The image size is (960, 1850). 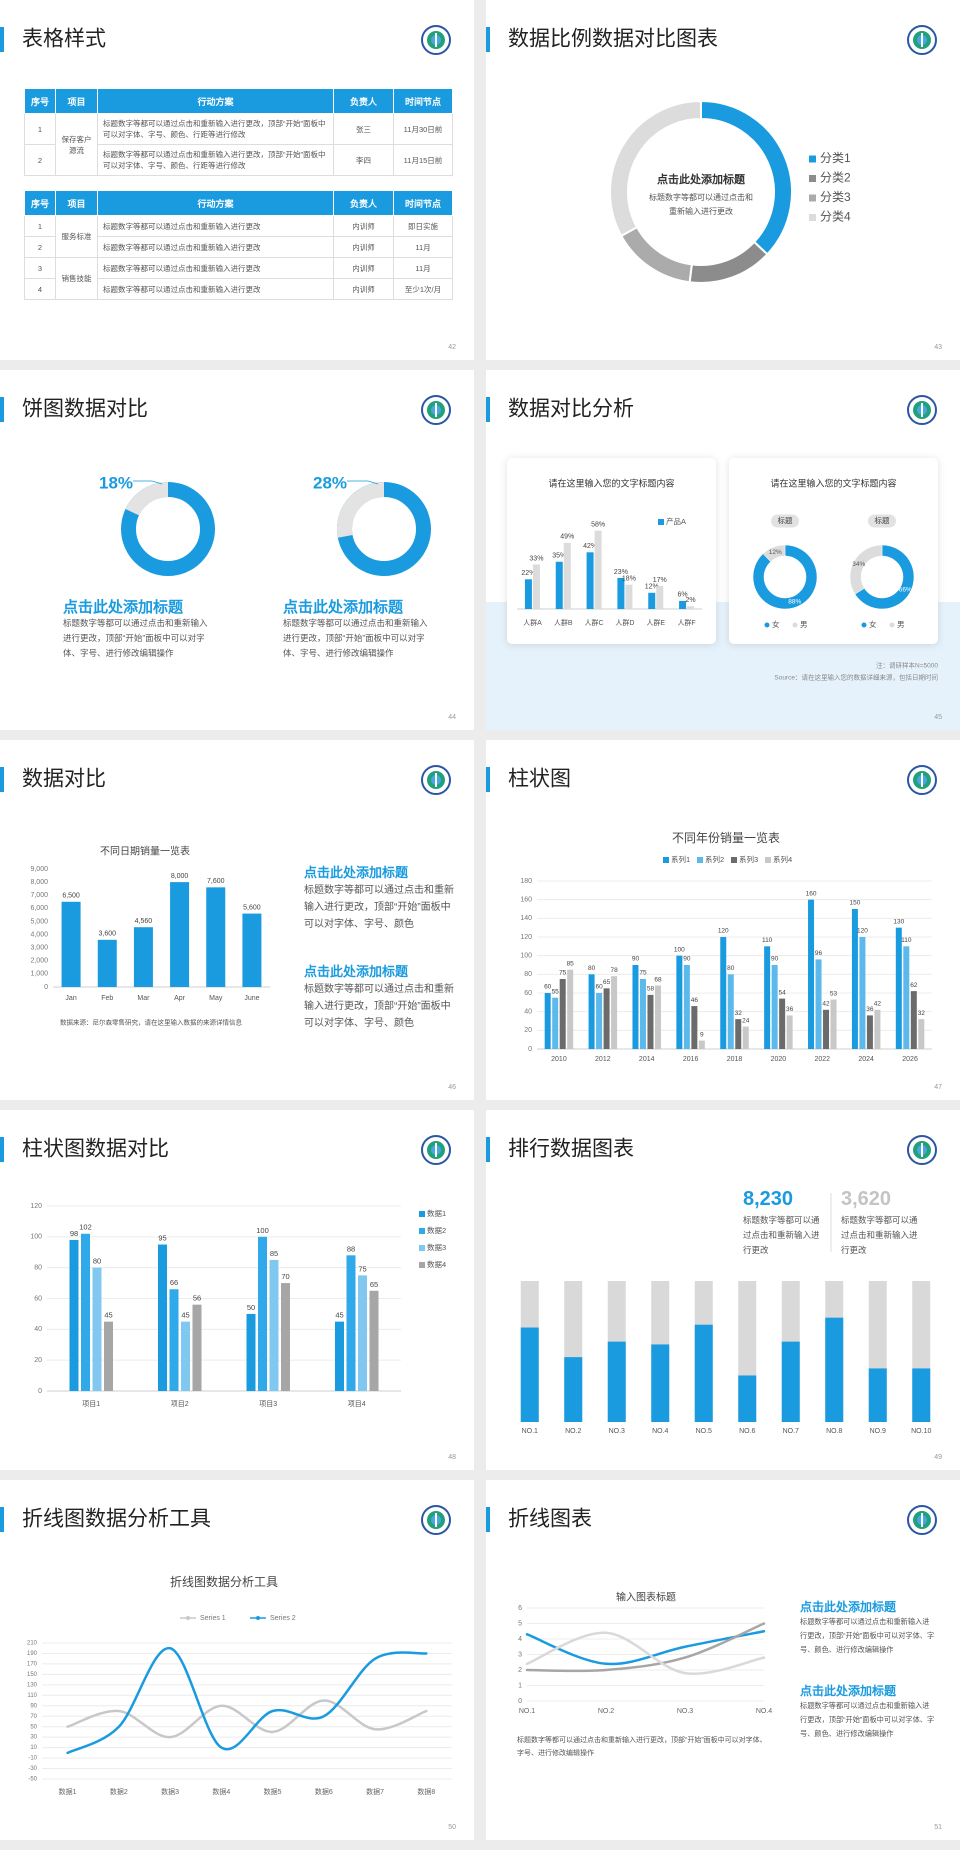 What do you see at coordinates (180, 876) in the screenshot?
I see `value-label: 8,000` at bounding box center [180, 876].